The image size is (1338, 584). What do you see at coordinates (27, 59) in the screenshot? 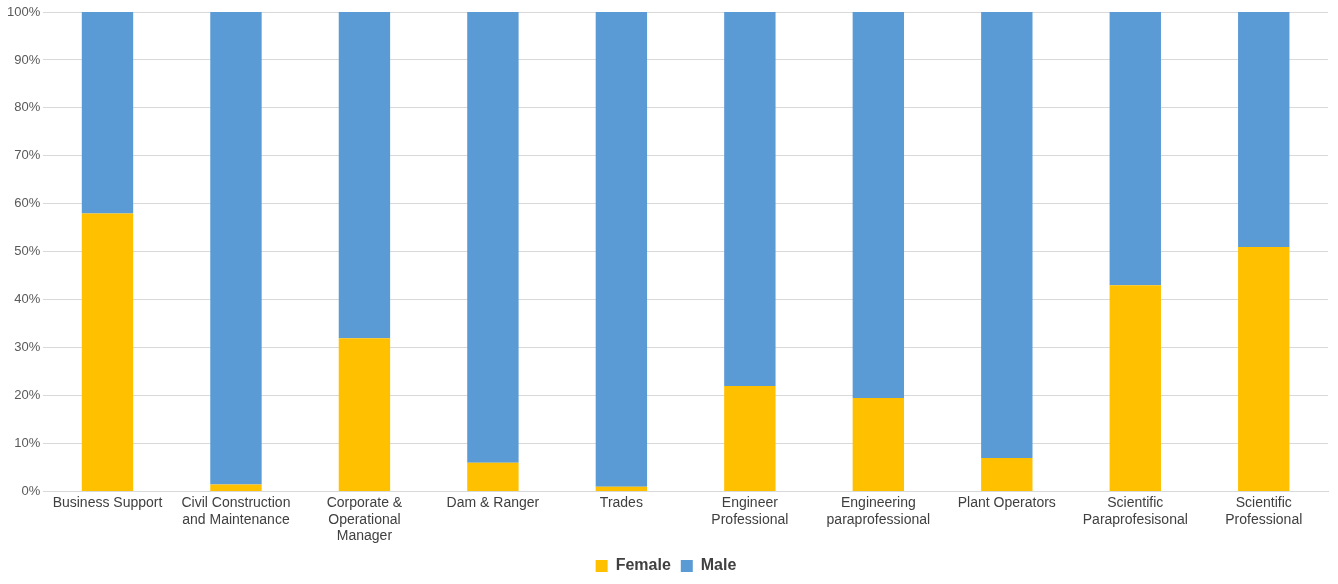
I see `y-tick-label: 90%` at bounding box center [27, 59].